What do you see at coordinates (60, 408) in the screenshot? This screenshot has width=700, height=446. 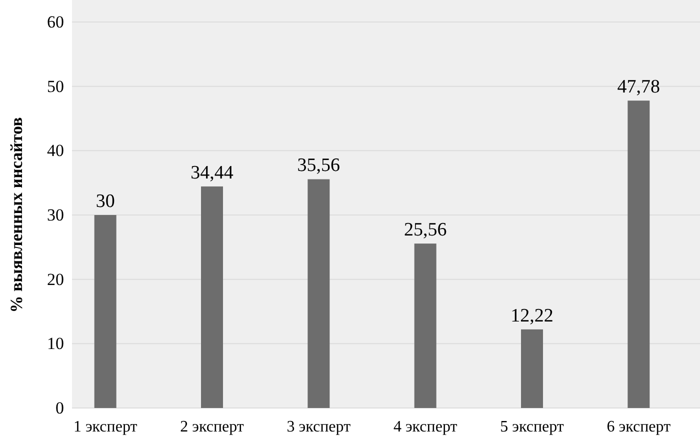 I see `y-tick-label: 0` at bounding box center [60, 408].